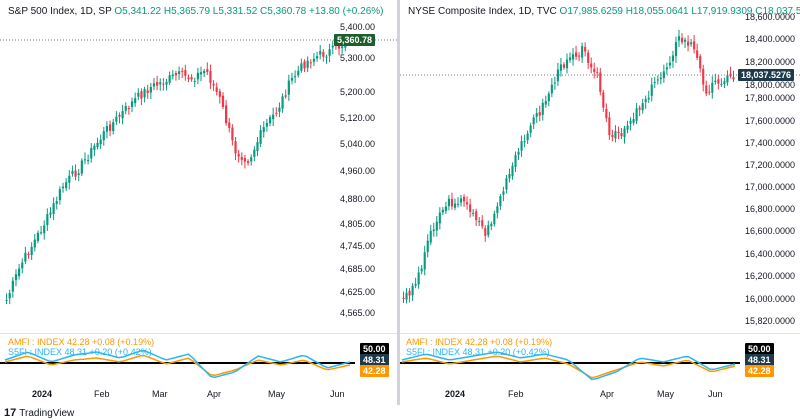 The image size is (800, 420). What do you see at coordinates (715, 394) in the screenshot?
I see `time-tick: Jun` at bounding box center [715, 394].